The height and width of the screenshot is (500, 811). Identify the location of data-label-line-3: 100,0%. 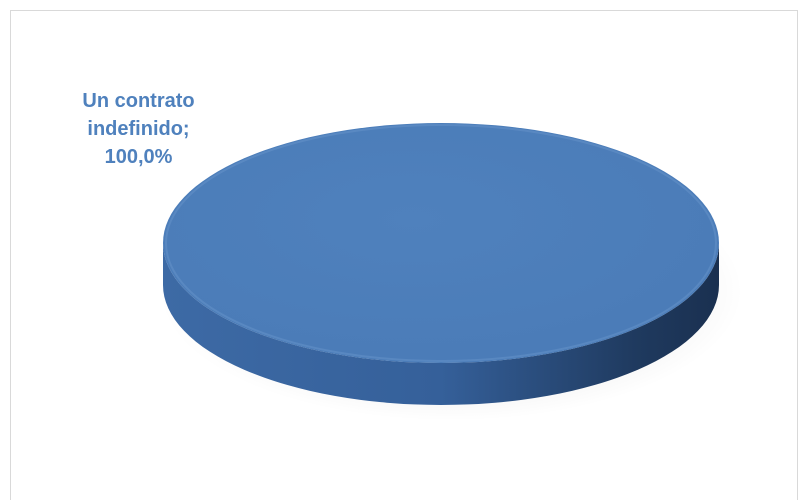
(138, 157).